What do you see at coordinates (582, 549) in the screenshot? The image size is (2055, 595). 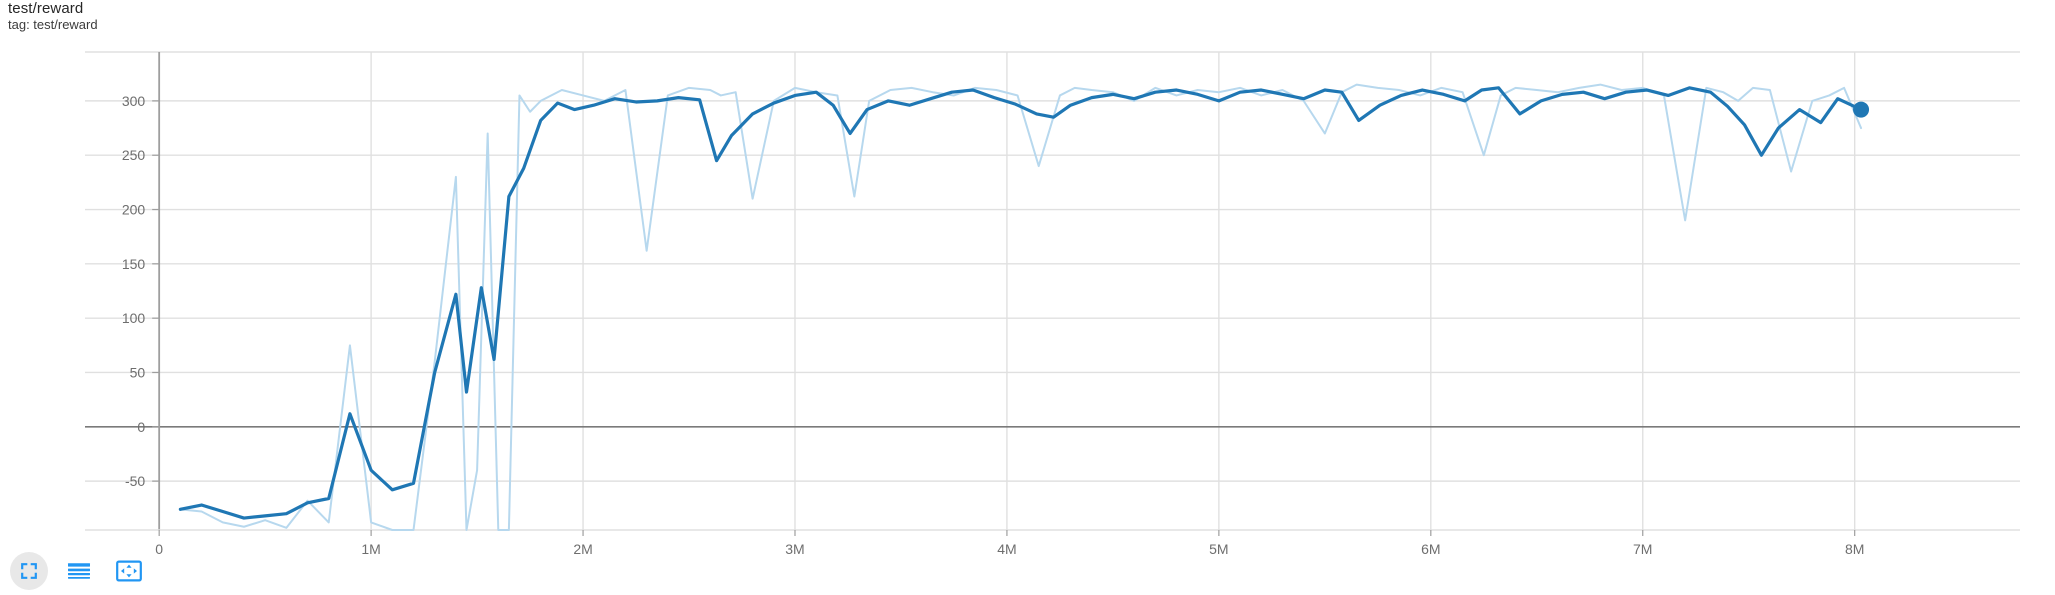 I see `x-tick-label: 2M` at bounding box center [582, 549].